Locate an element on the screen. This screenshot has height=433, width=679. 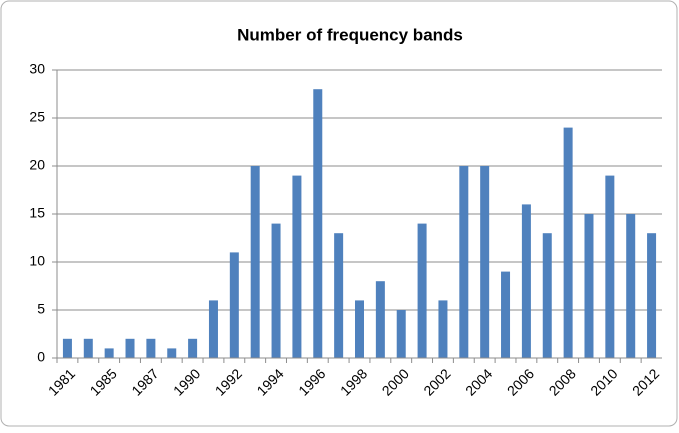
y-tick-label: 10 is located at coordinates (37, 261).